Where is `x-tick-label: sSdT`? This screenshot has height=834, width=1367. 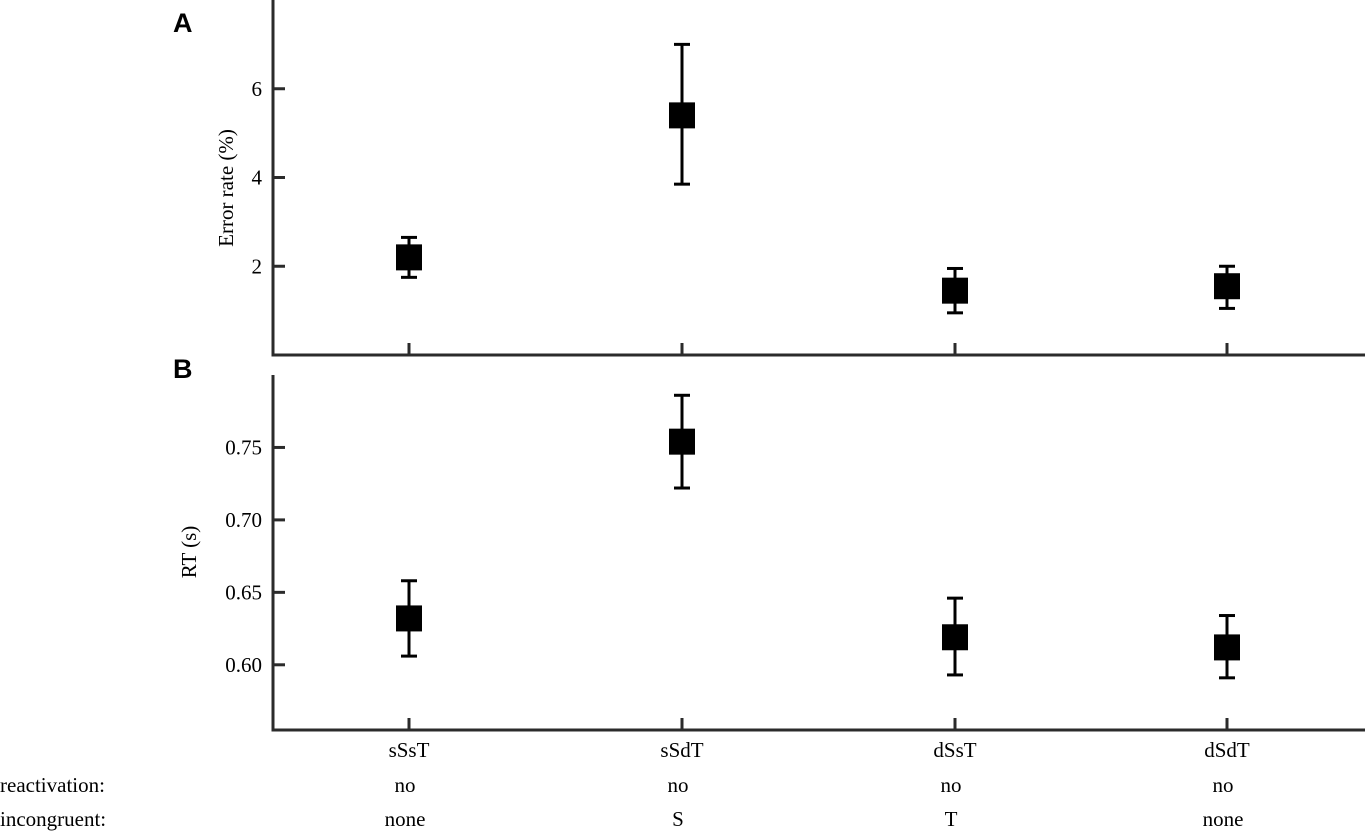 x-tick-label: sSdT is located at coordinates (681, 750).